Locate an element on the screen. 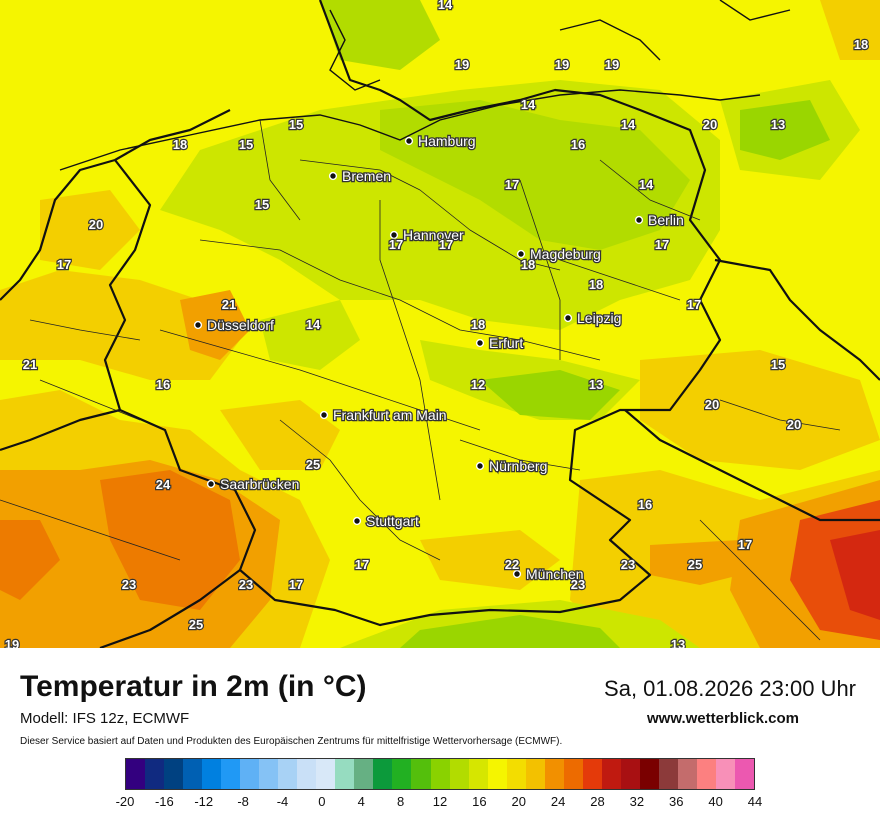 The image size is (880, 830). color-scale-tick-label: 4 is located at coordinates (361, 801).